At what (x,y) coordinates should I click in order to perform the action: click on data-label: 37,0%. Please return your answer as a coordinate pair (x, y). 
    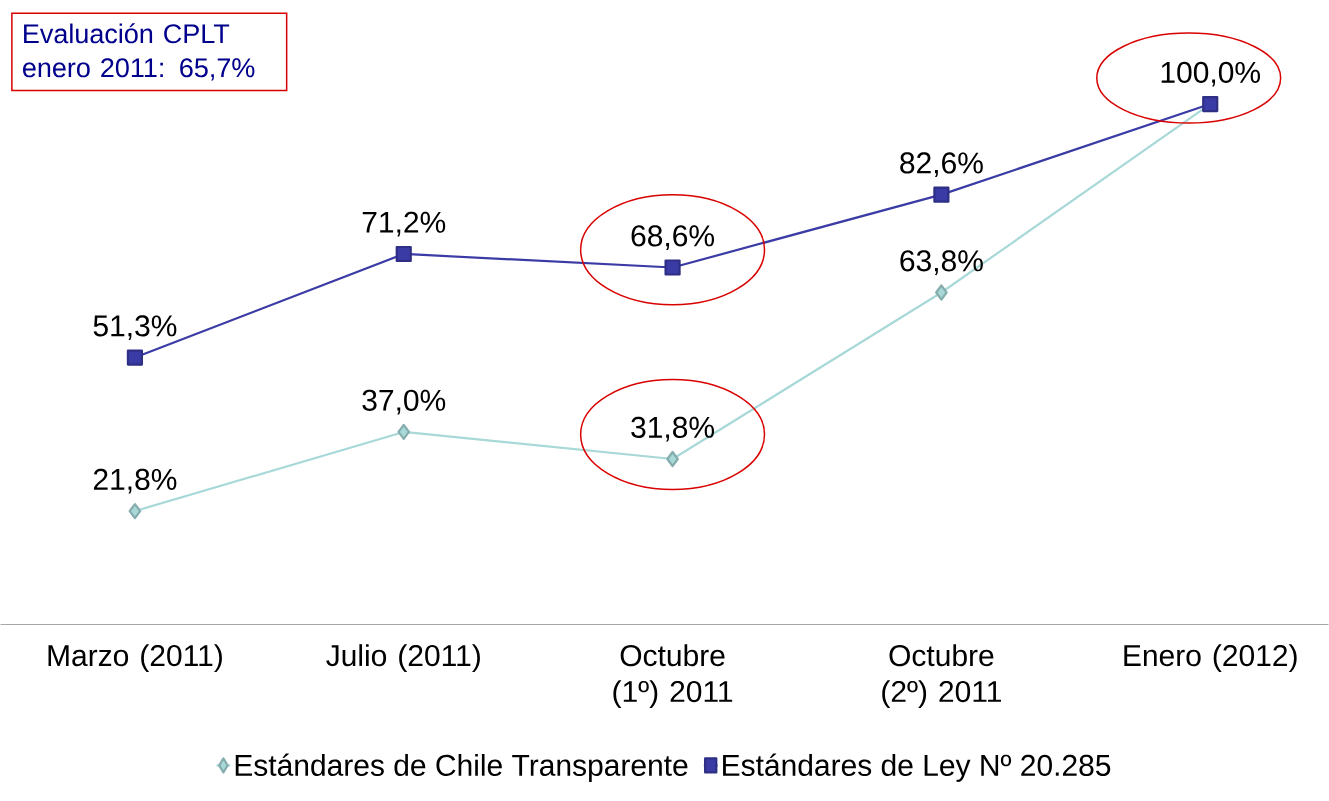
    Looking at the image, I should click on (404, 402).